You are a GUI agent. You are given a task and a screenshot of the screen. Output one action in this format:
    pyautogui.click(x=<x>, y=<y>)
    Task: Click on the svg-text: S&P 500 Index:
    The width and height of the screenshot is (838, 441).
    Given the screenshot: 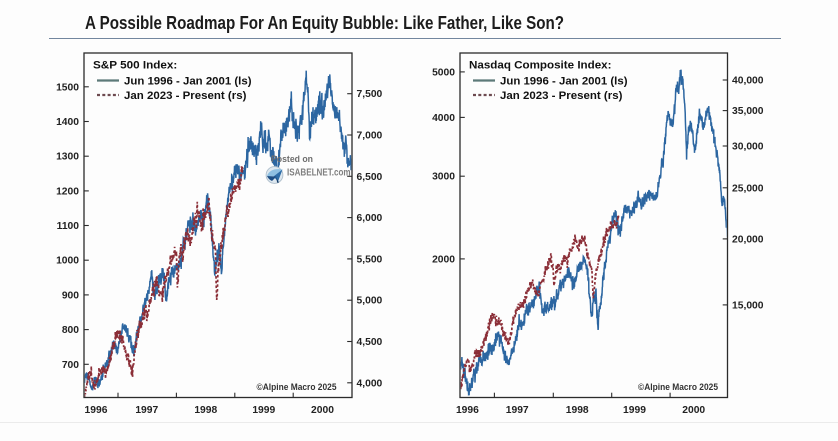 What is the action you would take?
    pyautogui.click(x=135, y=66)
    